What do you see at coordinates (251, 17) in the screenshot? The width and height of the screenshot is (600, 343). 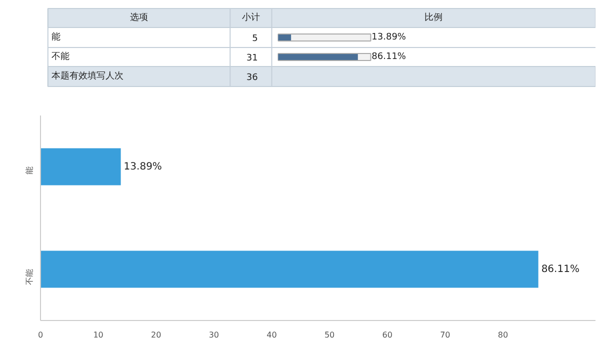 I see `text: 小计` at bounding box center [251, 17].